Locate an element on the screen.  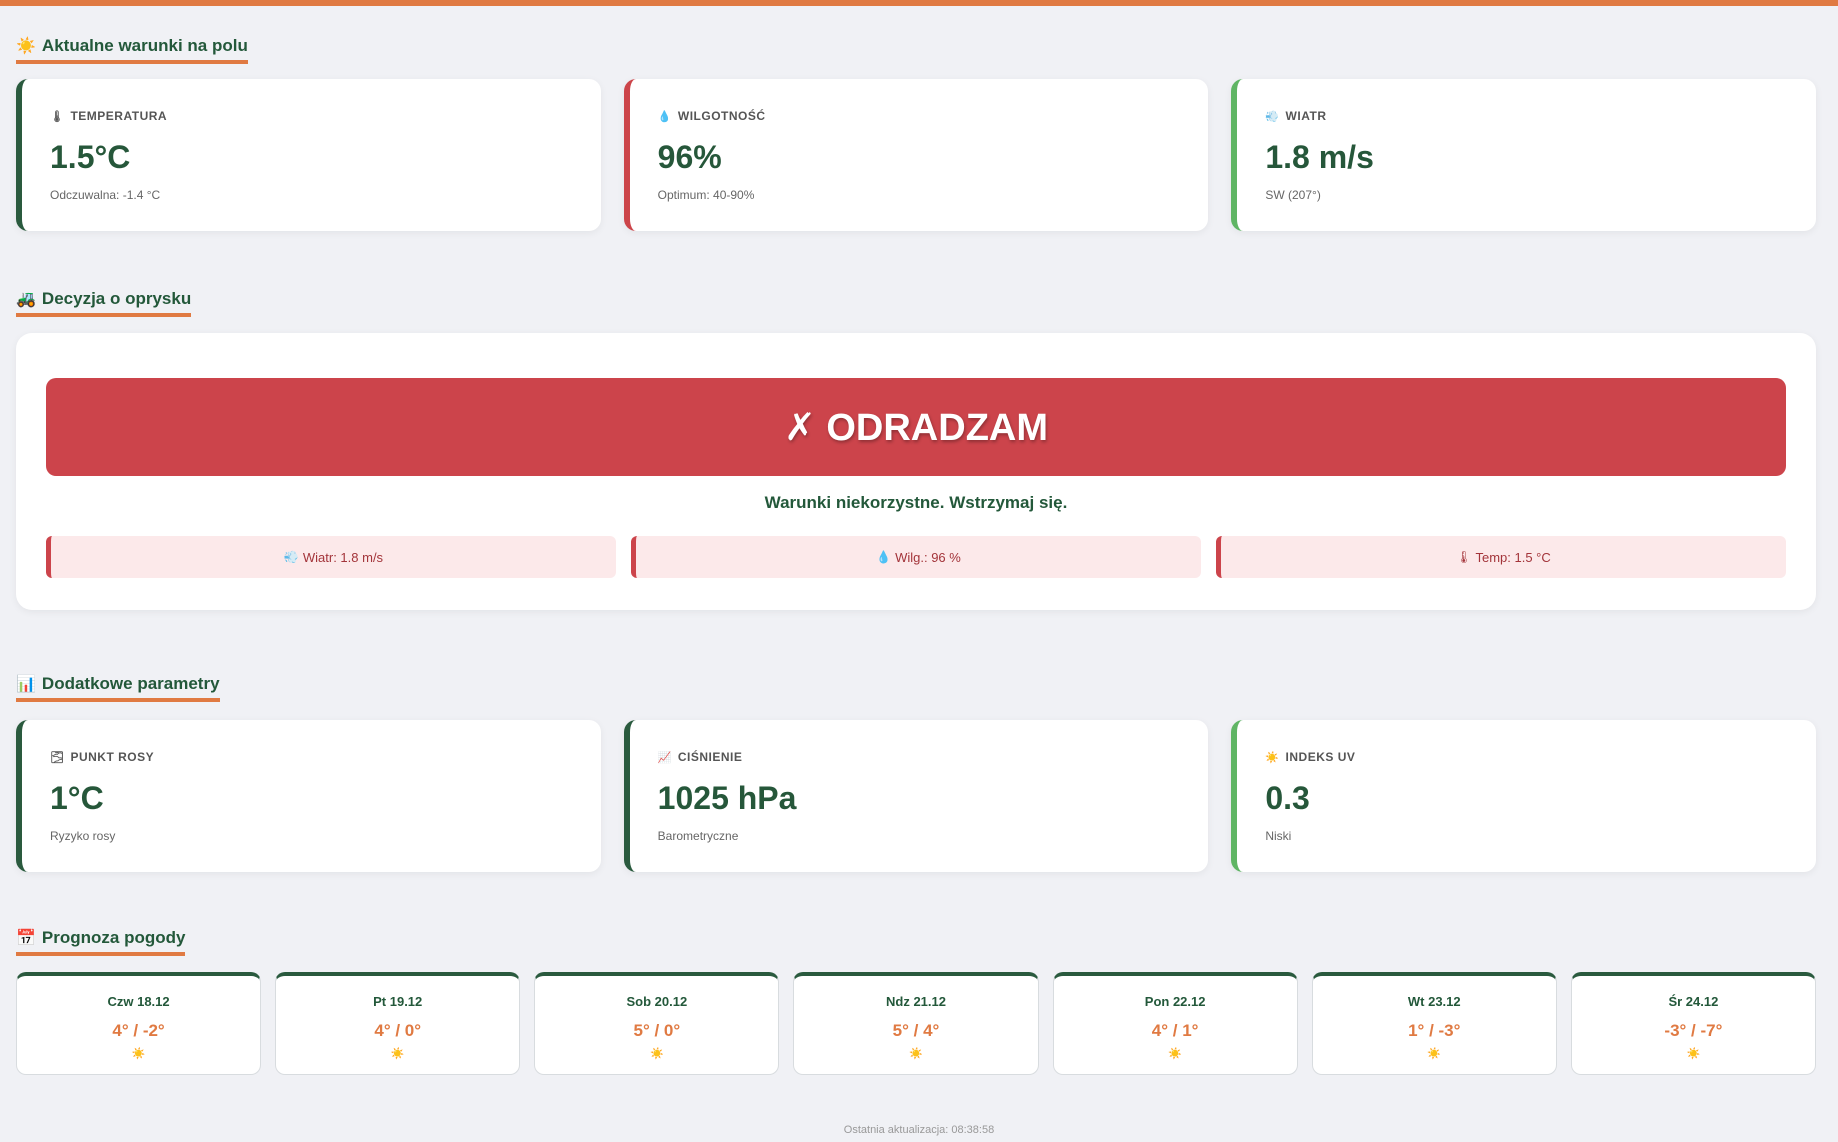
forecast-day: Śr 24.12 -3° / -7° ☀️ is located at coordinates (1693, 1023).